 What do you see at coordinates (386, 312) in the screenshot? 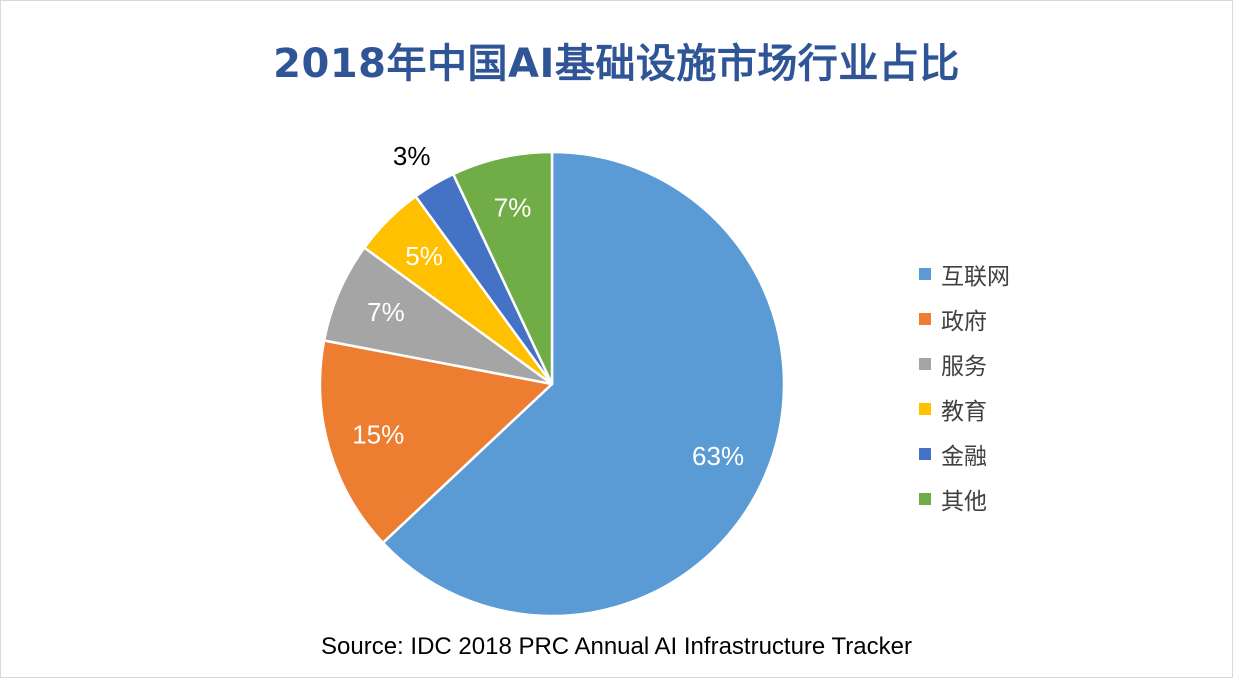
I see `data-label-2: 7%` at bounding box center [386, 312].